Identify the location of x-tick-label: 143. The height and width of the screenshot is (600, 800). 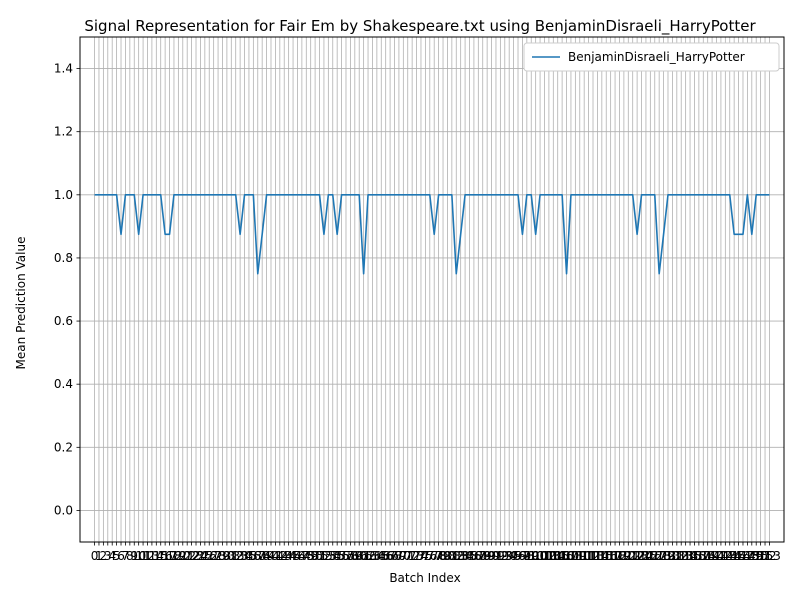
(725, 556).